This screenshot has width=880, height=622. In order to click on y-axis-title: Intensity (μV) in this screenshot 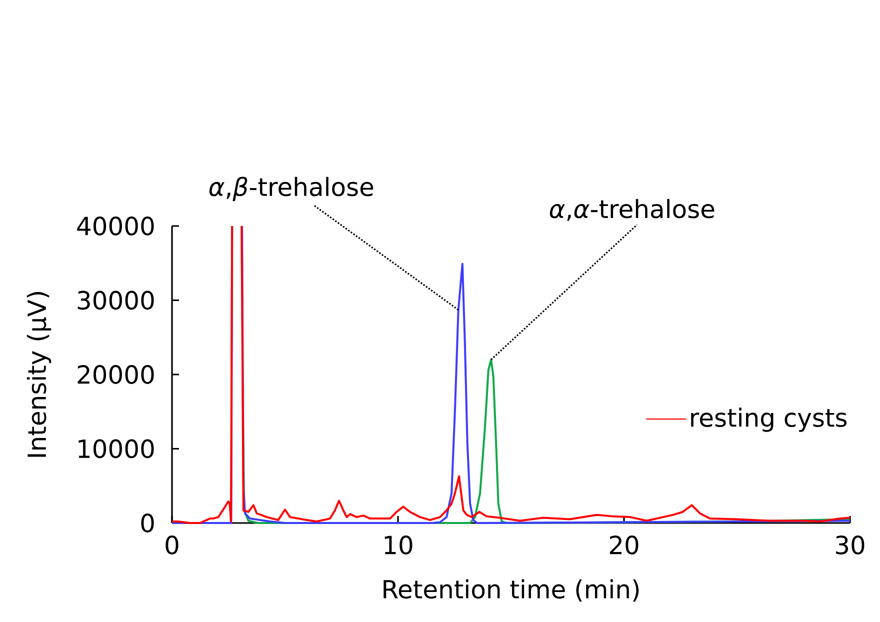, I will do `click(39, 374)`.